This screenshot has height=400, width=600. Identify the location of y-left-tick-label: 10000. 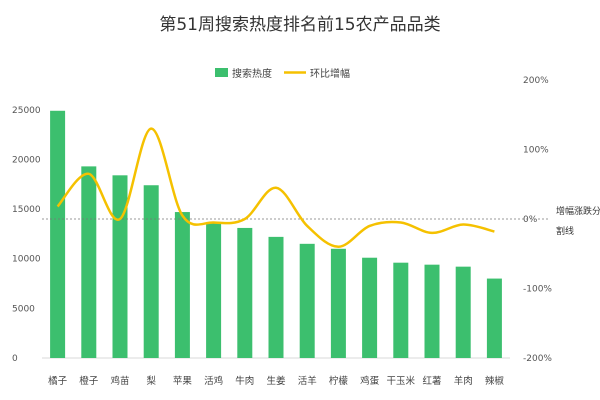
(26, 260).